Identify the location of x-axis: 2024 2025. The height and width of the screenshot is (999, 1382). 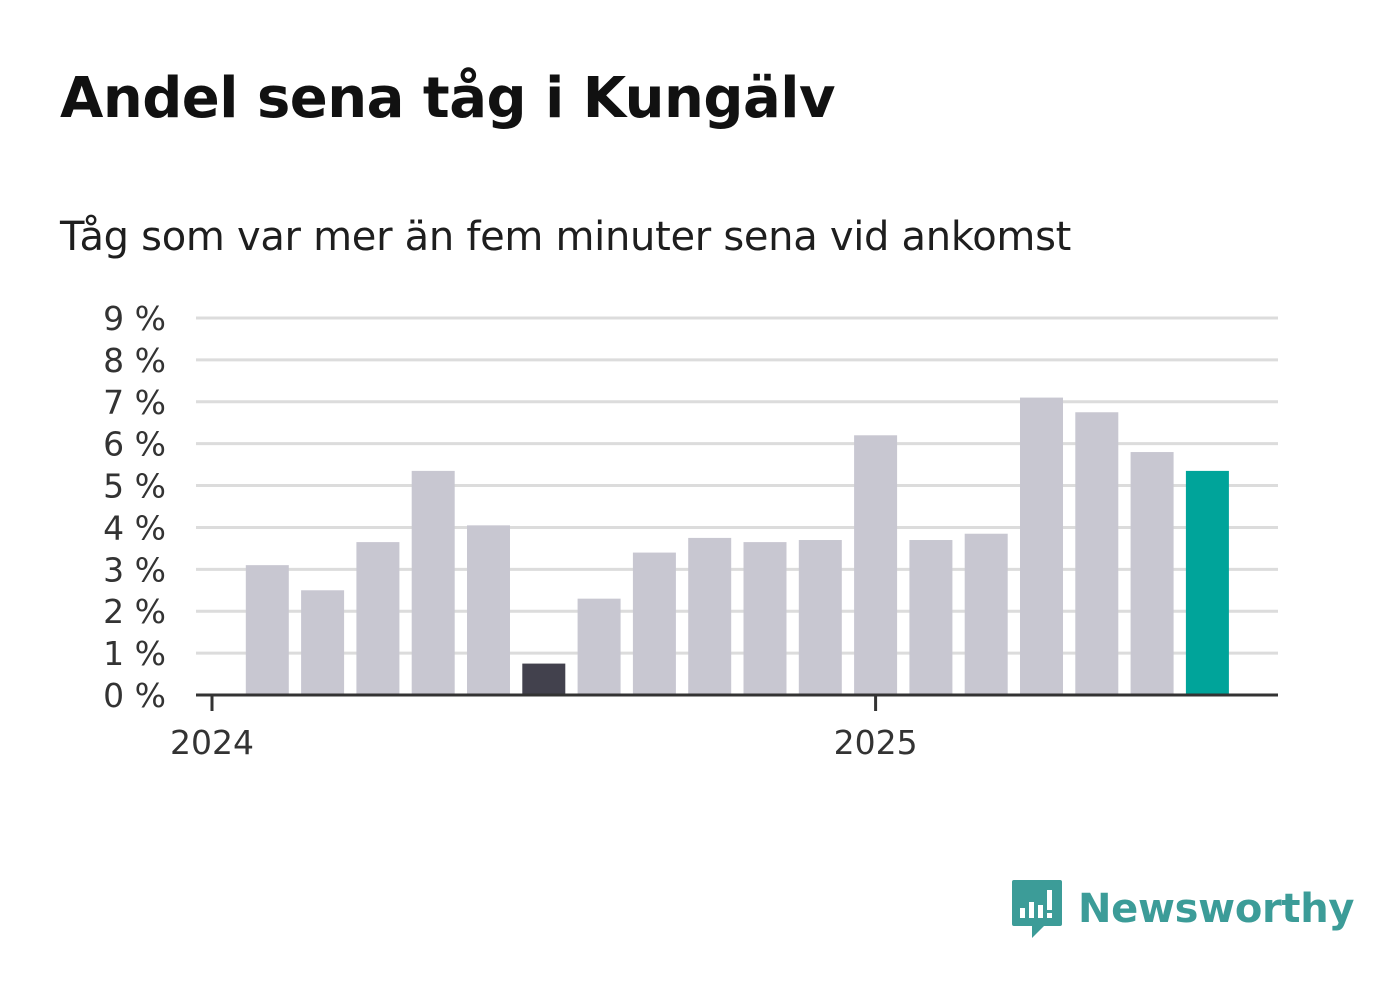
(724, 727).